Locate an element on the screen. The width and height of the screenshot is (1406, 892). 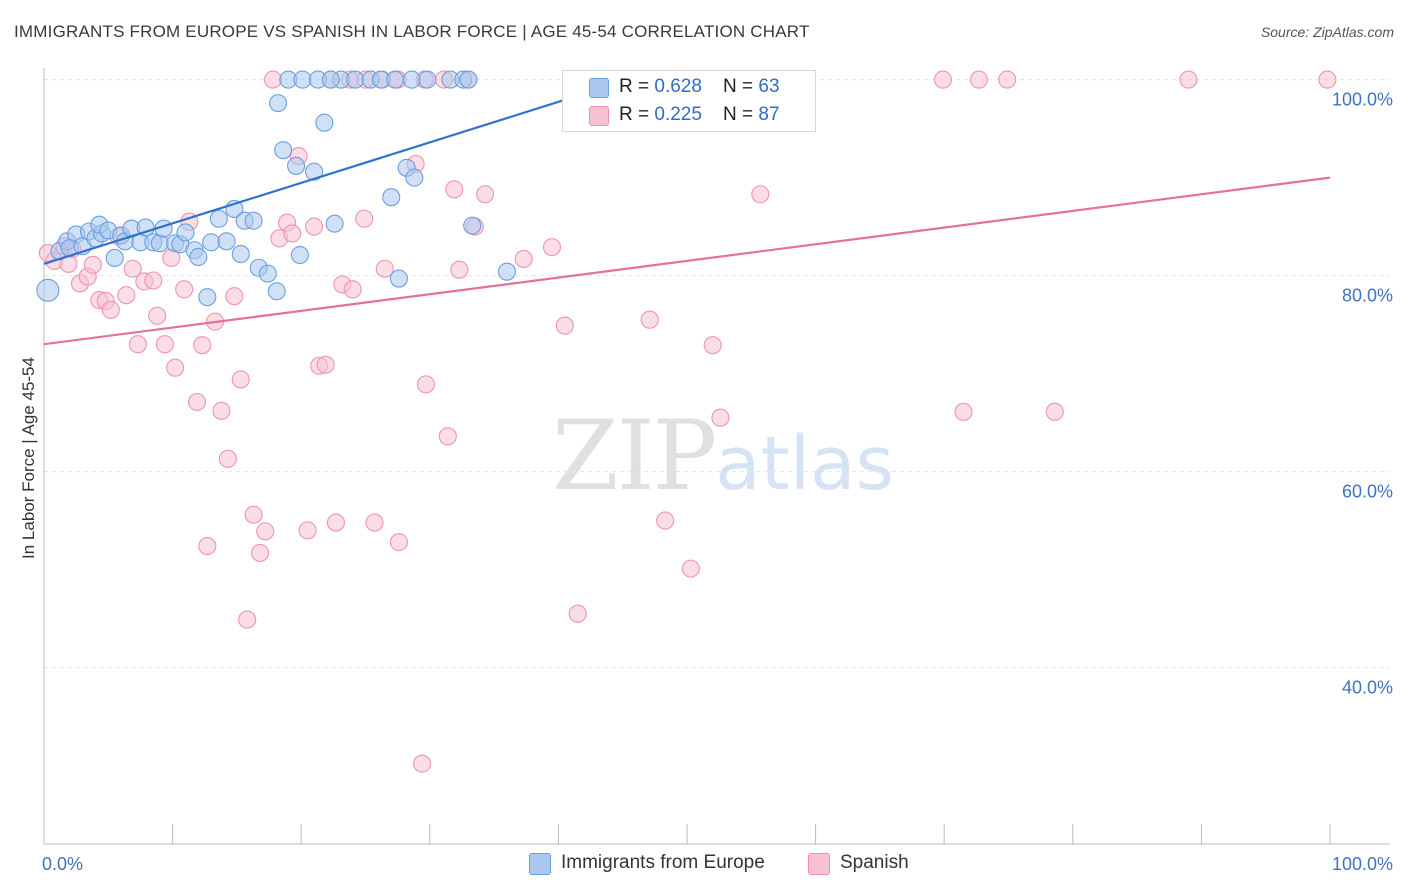
x-tick-label: 100.0% is located at coordinates (1362, 864).